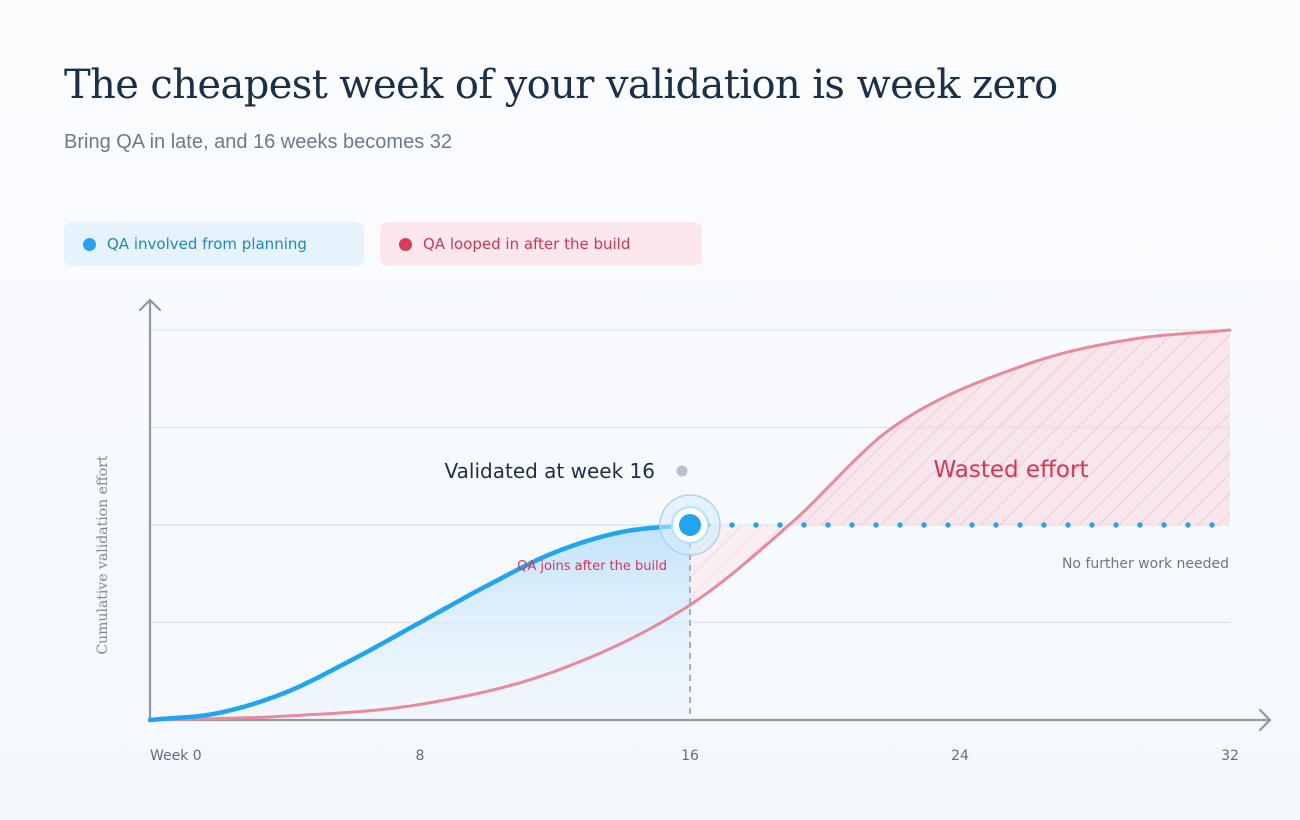 The width and height of the screenshot is (1300, 820). Describe the element at coordinates (176, 756) in the screenshot. I see `x-tick-label: Week 0` at that location.